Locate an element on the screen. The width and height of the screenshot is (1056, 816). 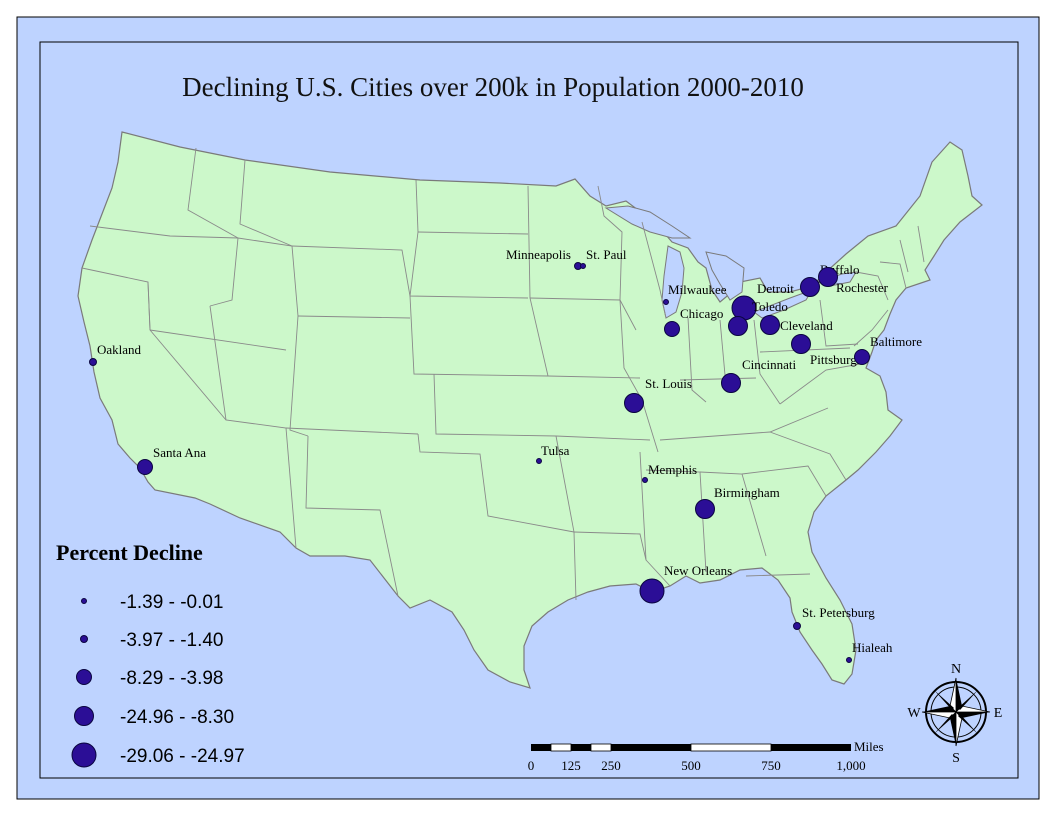
city-label: Oakland is located at coordinates (119, 349).